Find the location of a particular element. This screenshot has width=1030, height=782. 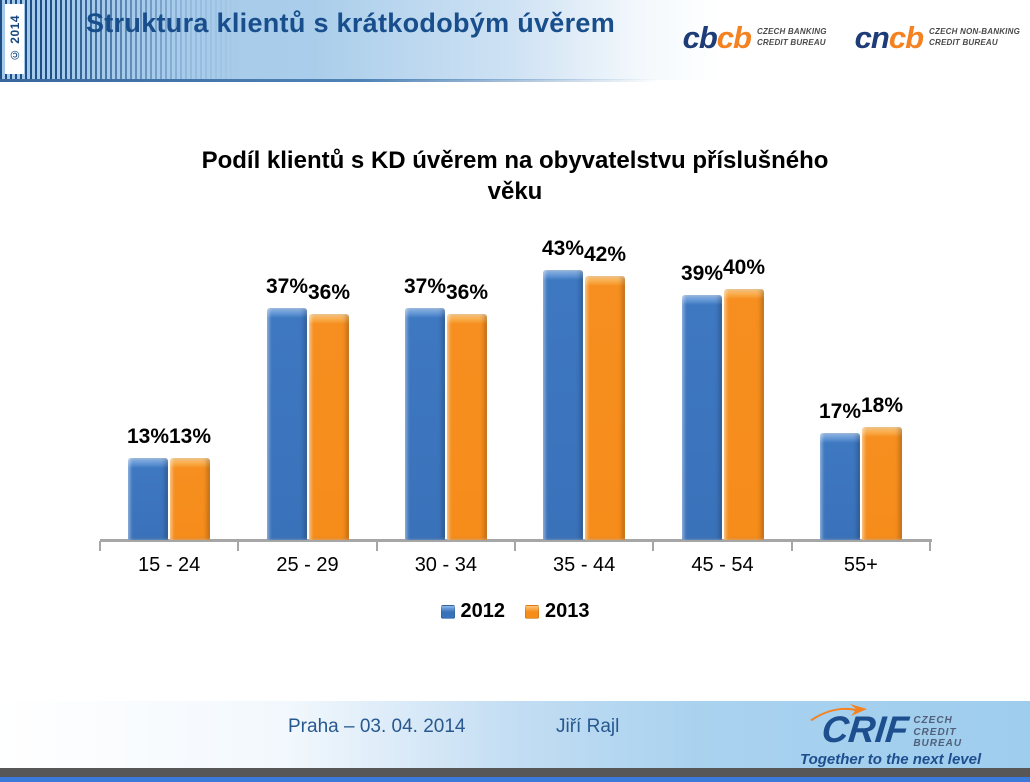

x-axis-category-label: 30 - 34 is located at coordinates (445, 565).